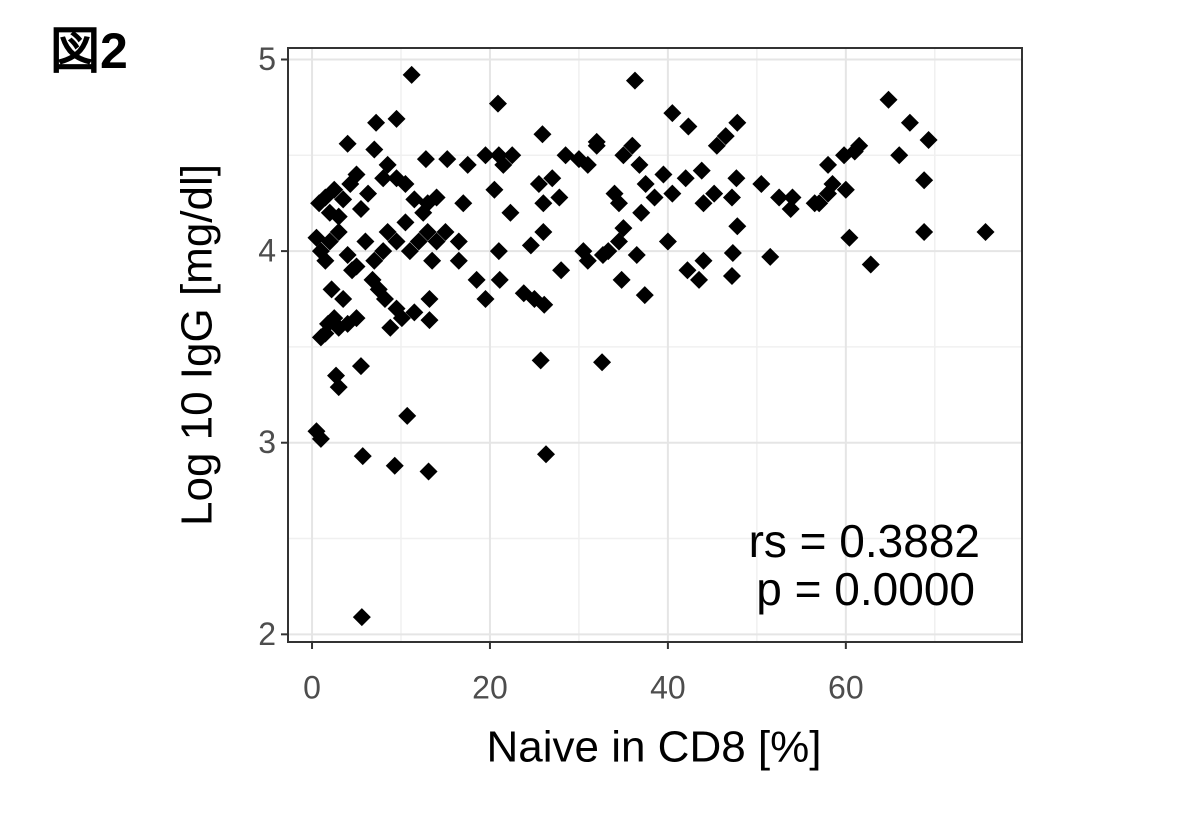  Describe the element at coordinates (865, 589) in the screenshot. I see `annotation: p = 0.0000` at that location.